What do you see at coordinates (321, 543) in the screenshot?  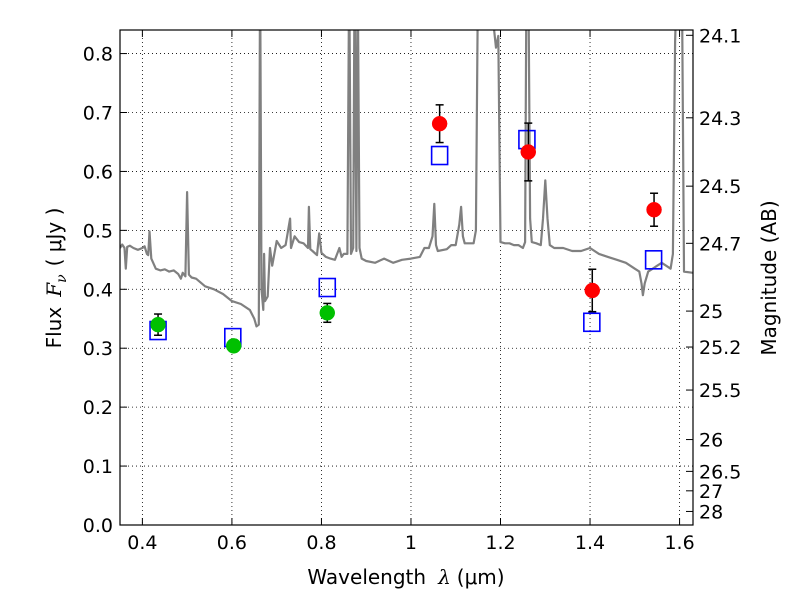 I see `x-tick-label: 0.8` at bounding box center [321, 543].